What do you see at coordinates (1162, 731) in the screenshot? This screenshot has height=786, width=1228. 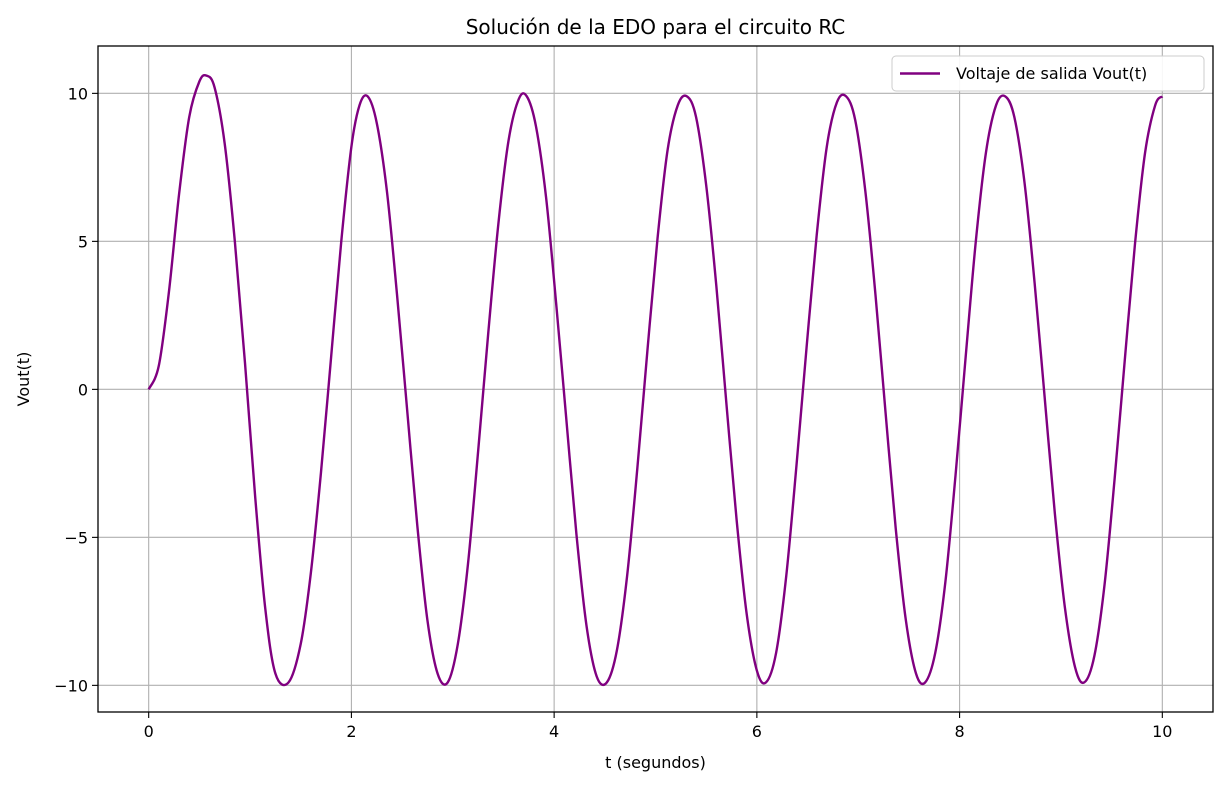 I see `x-tick-label: 10` at bounding box center [1162, 731].